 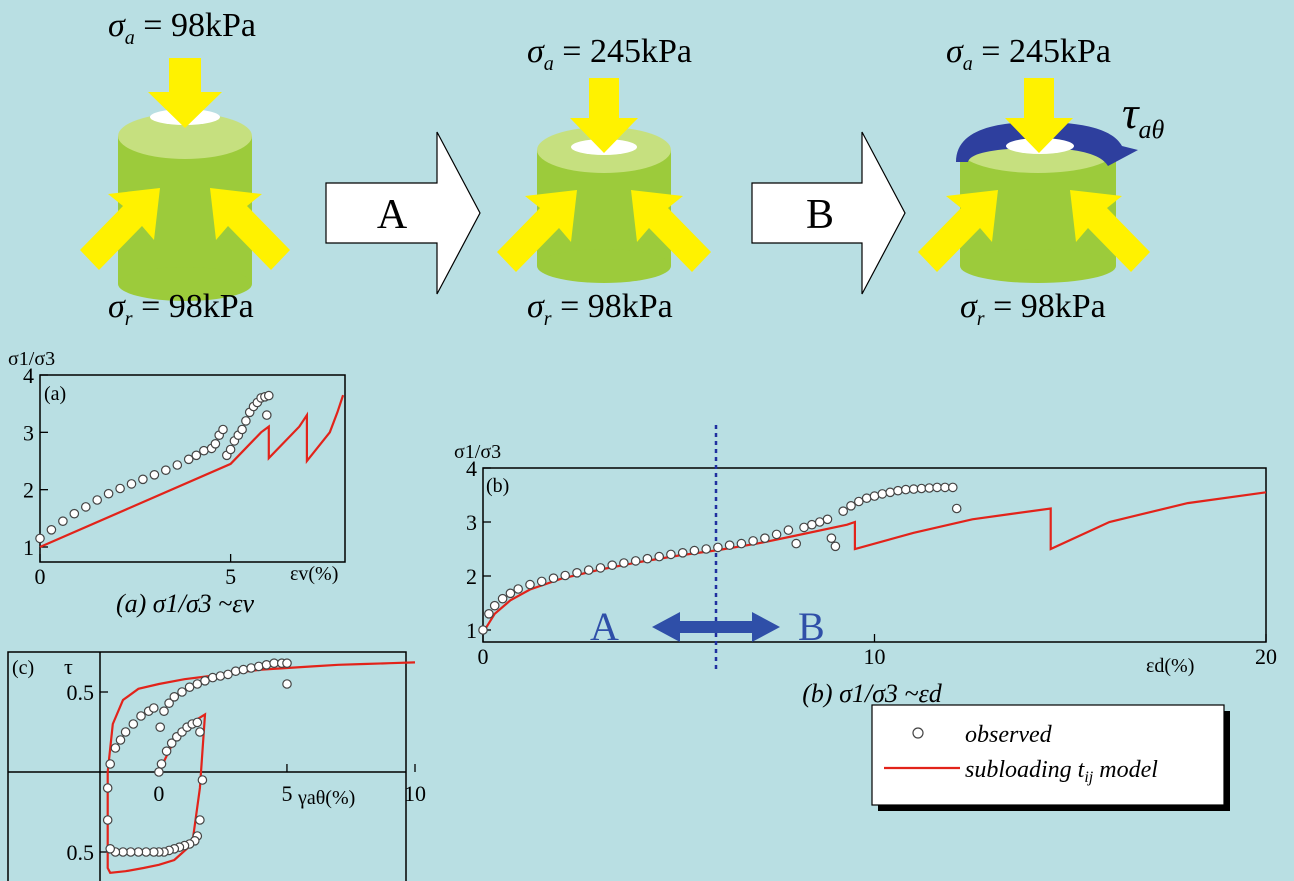 I want to click on y-tick-label: 0.5, so click(x=81, y=852).